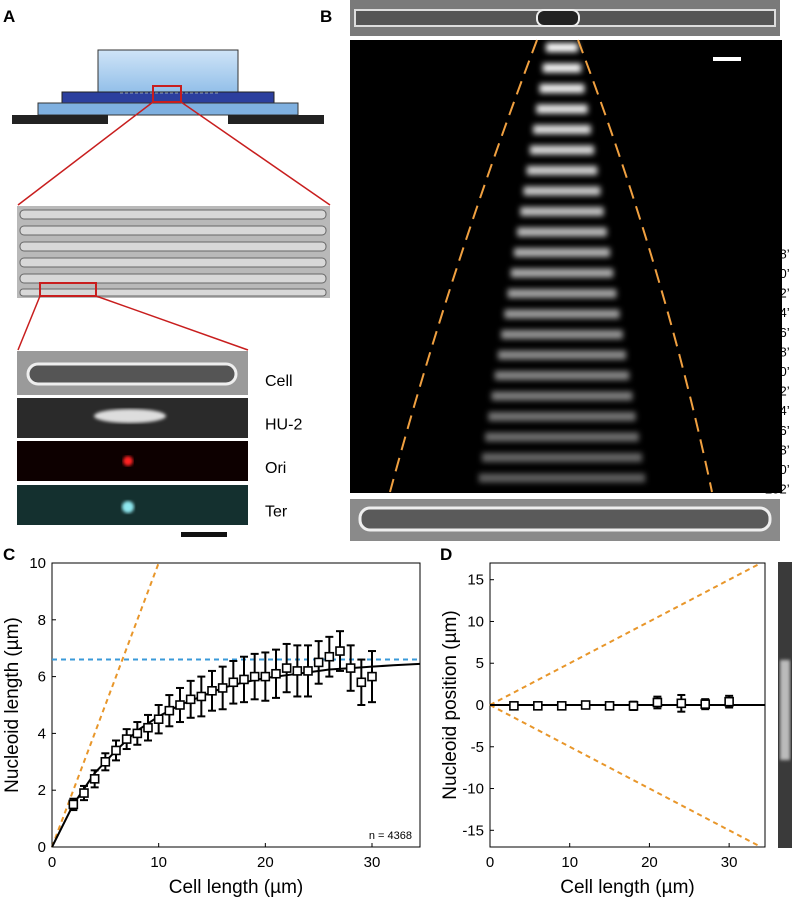  What do you see at coordinates (473, 789) in the screenshot?
I see `y-tick-label: -10` at bounding box center [473, 789].